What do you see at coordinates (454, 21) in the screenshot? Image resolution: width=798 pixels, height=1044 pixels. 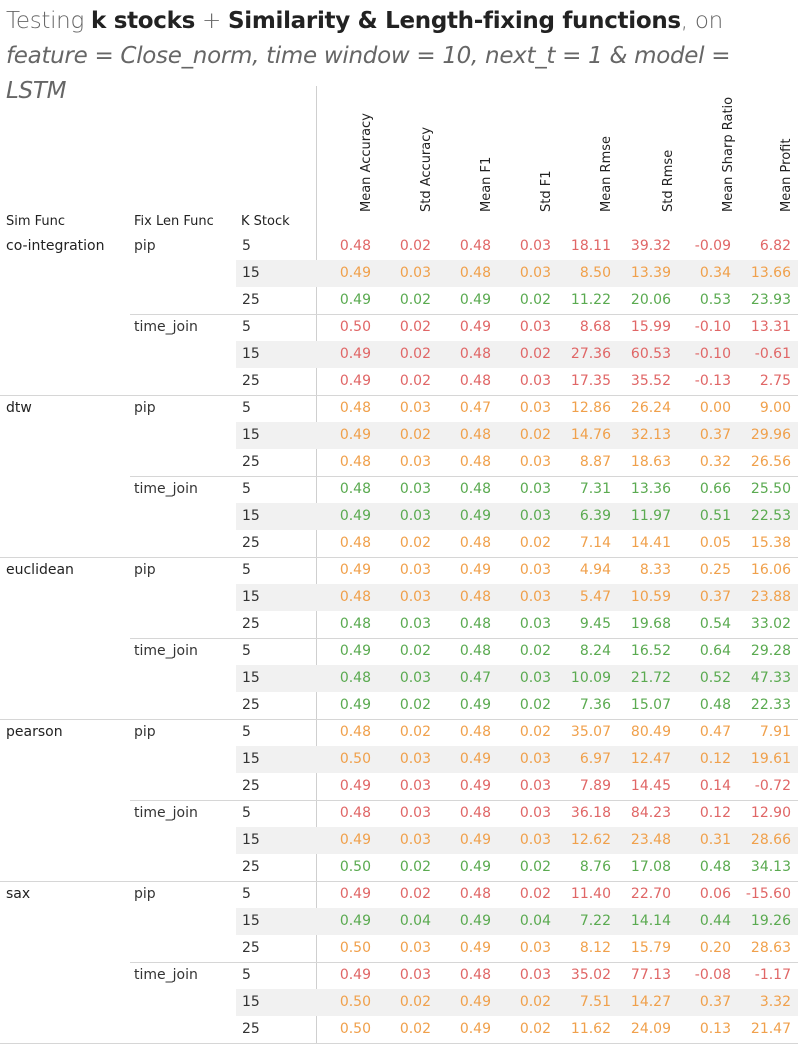 I see `title-bold-functions: Similarity & Length-fixing functions` at bounding box center [454, 21].